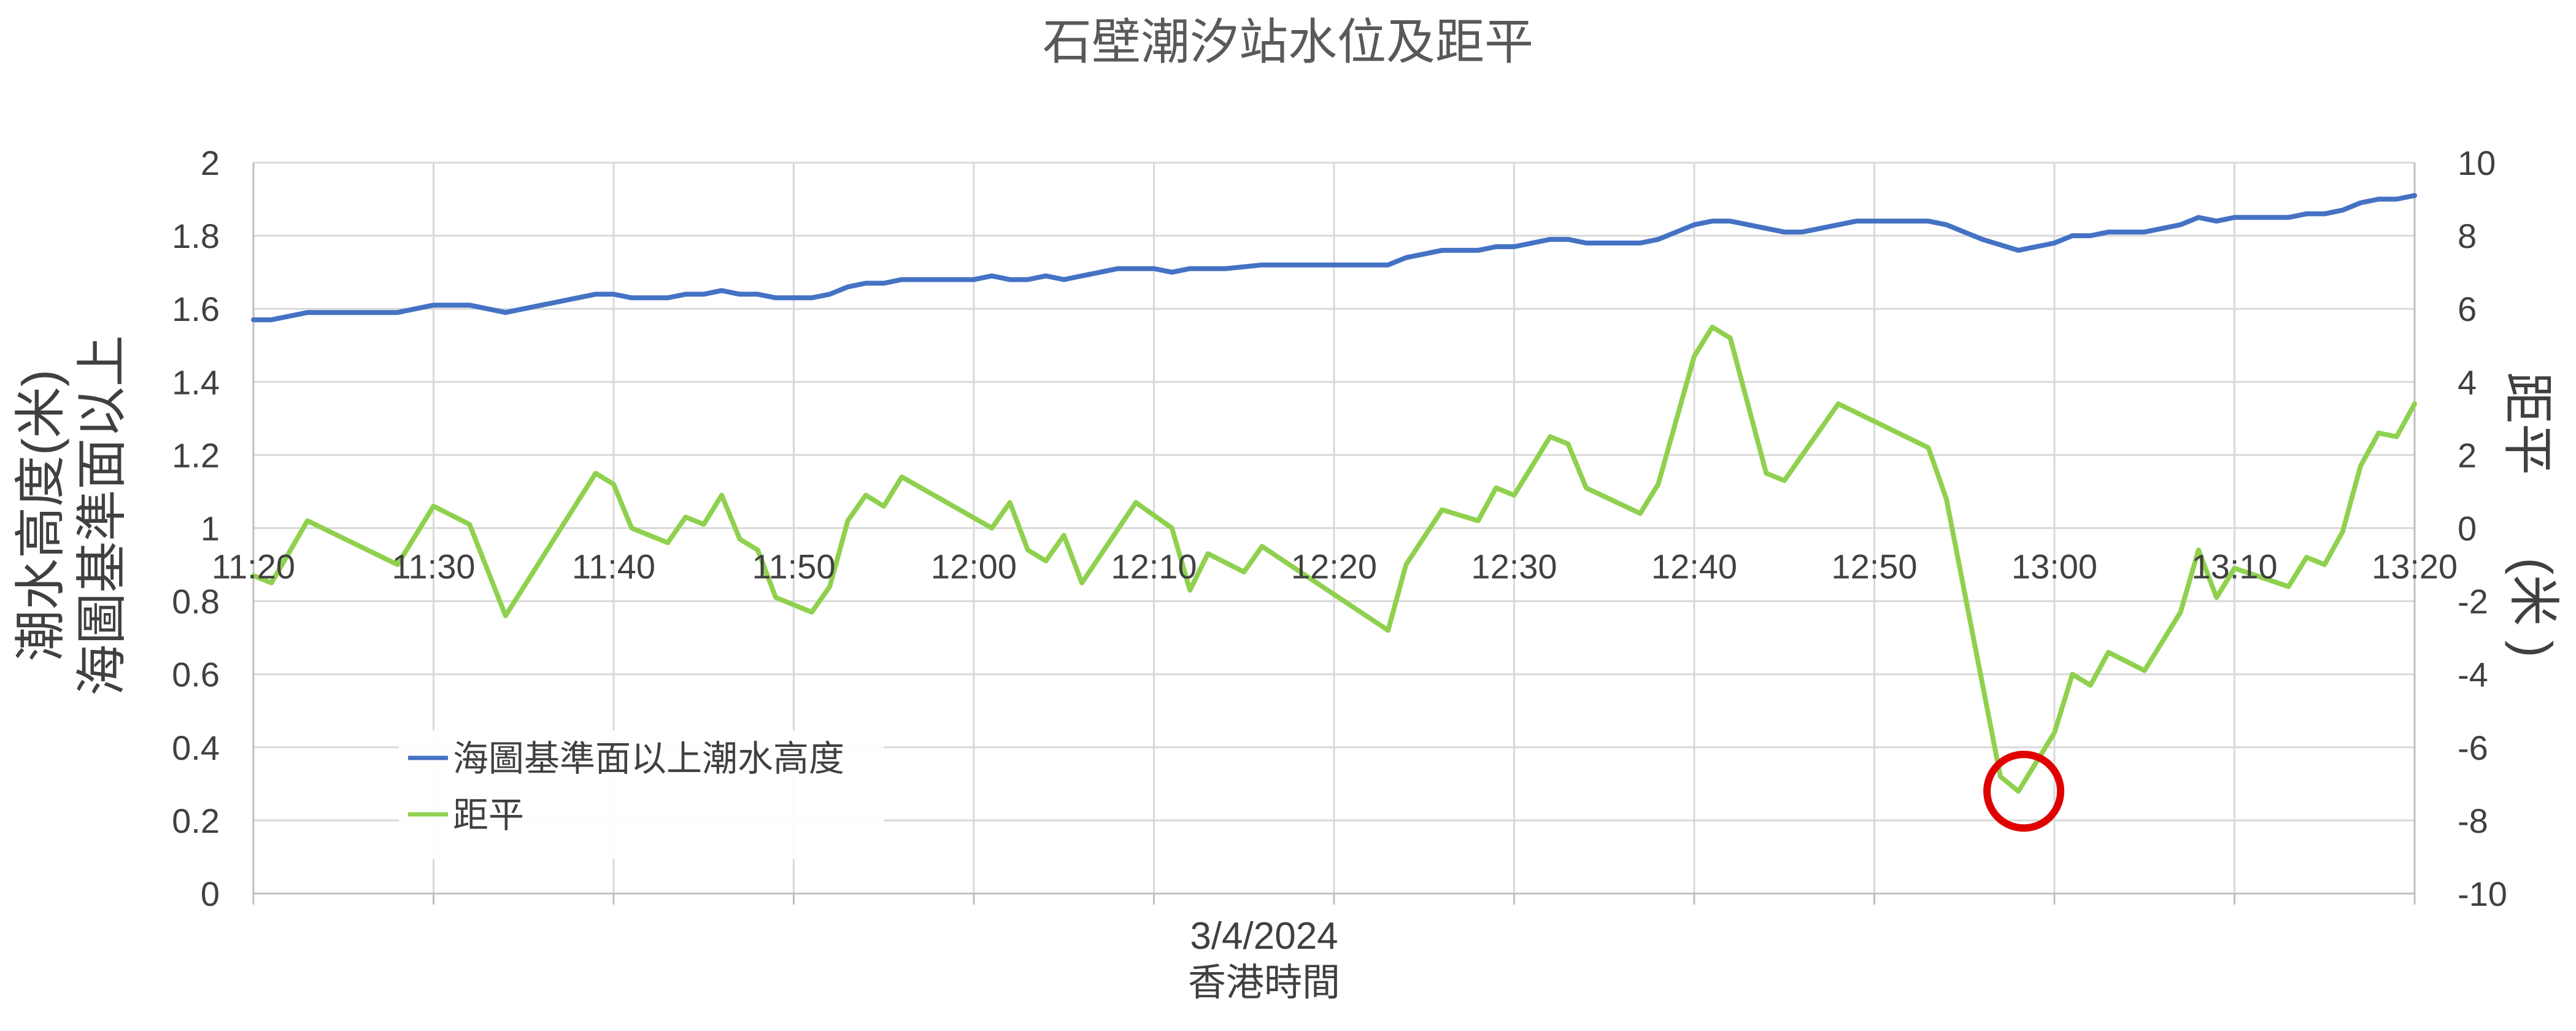  What do you see at coordinates (102, 515) in the screenshot?
I see `y-left-axis-title-line2: 海圖基準面以上` at bounding box center [102, 515].